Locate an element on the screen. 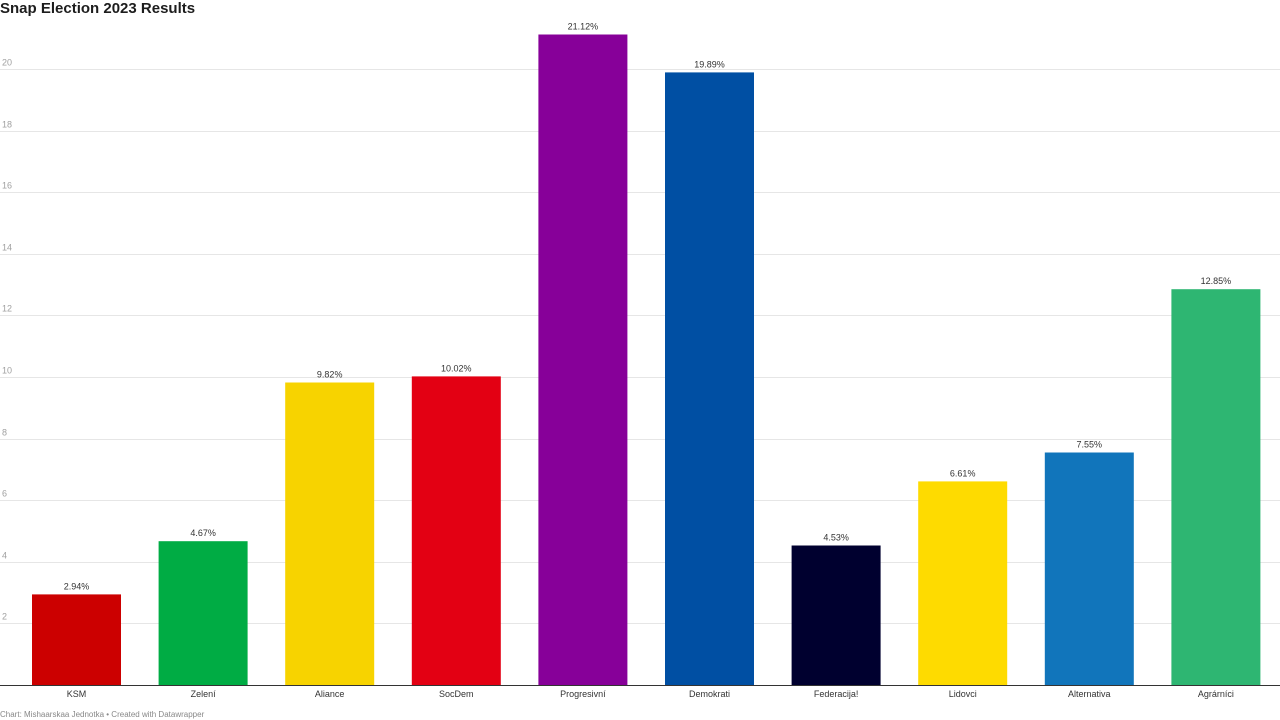  data-label: 6.61% is located at coordinates (963, 473).